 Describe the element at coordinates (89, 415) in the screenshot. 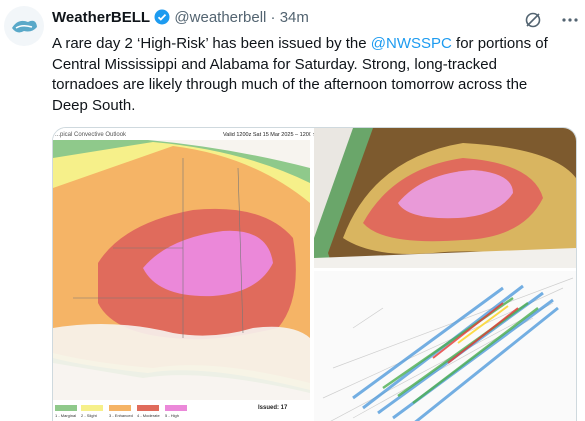

I see `legend-label: 2 - Slight` at that location.